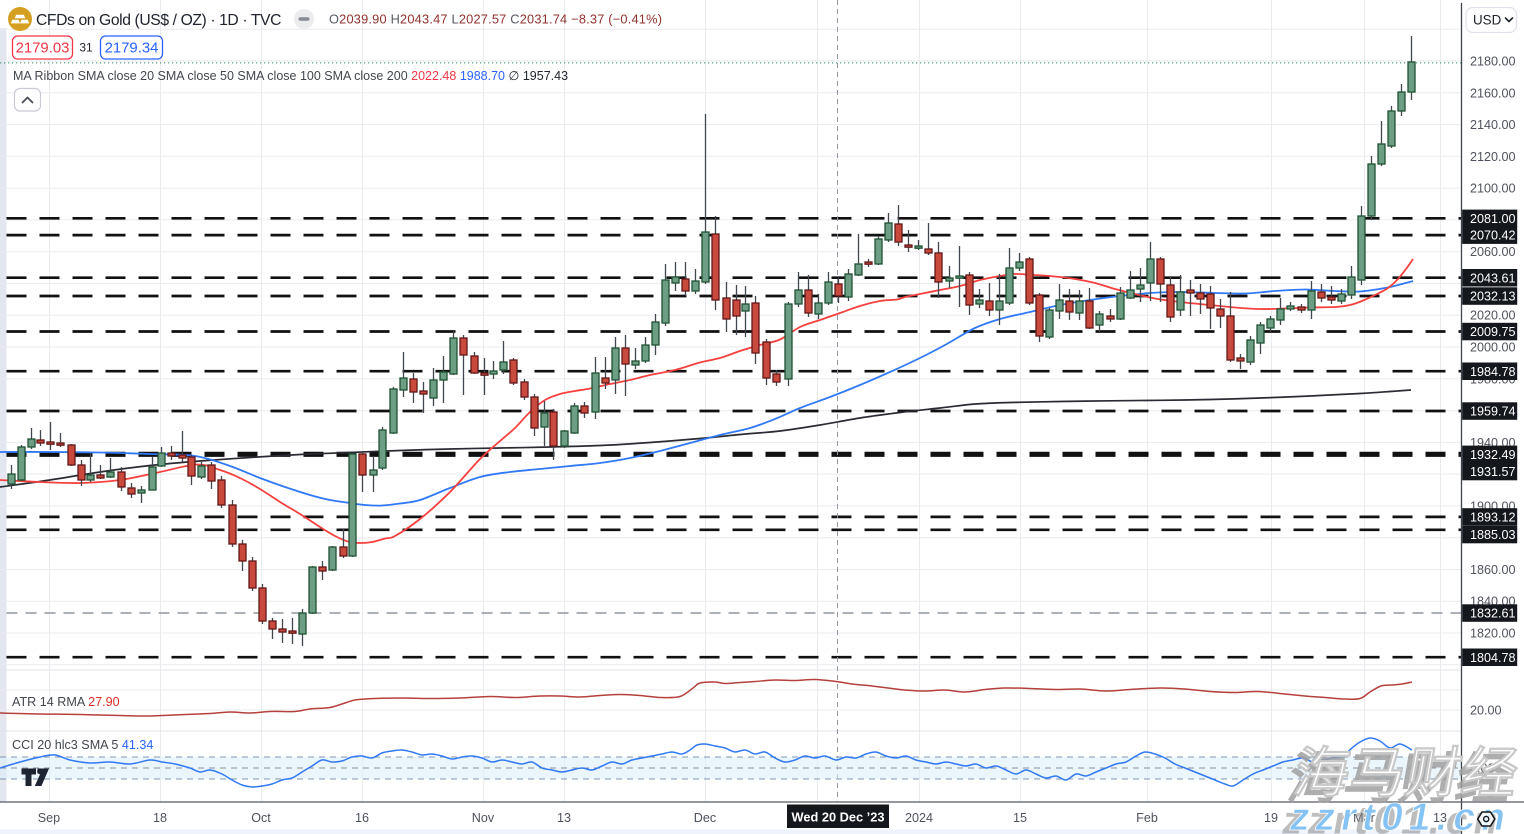 This screenshot has height=834, width=1524. What do you see at coordinates (362, 818) in the screenshot?
I see `svg-text: 16` at bounding box center [362, 818].